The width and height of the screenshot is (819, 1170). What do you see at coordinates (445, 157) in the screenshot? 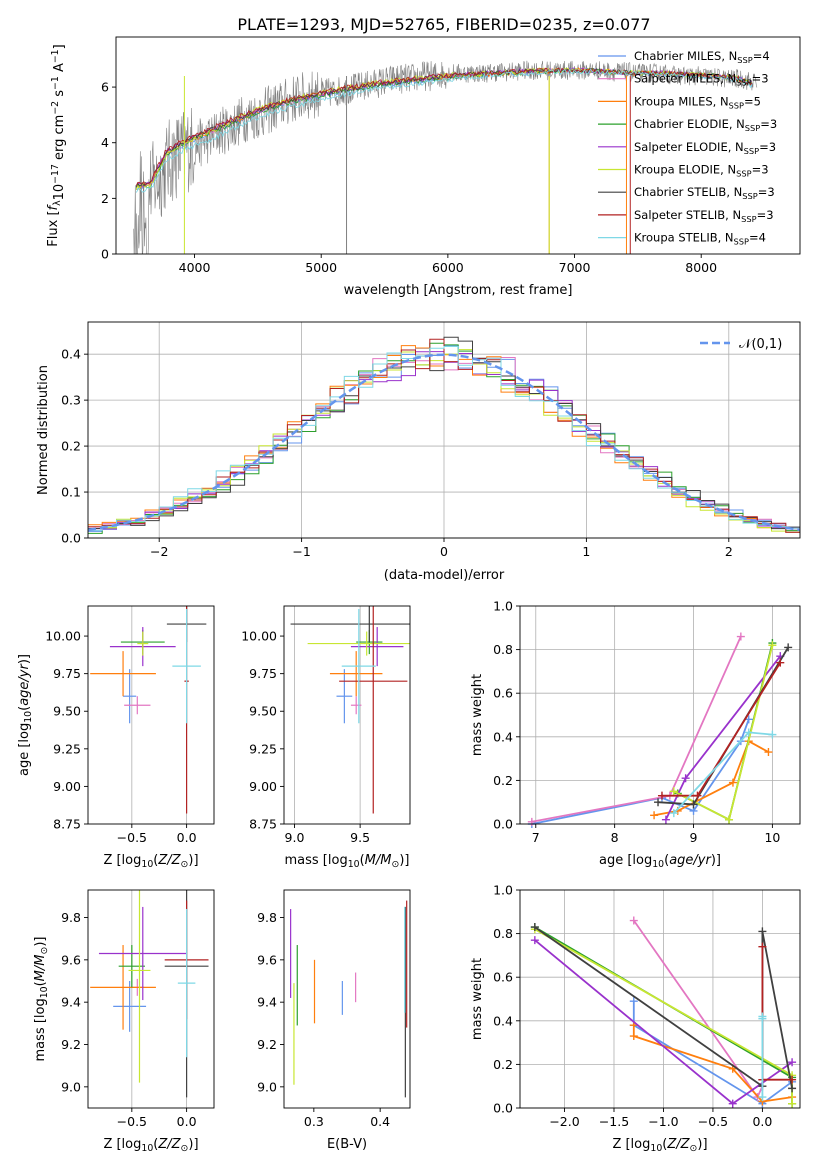
I see `observed-spectrum-line` at bounding box center [445, 157].